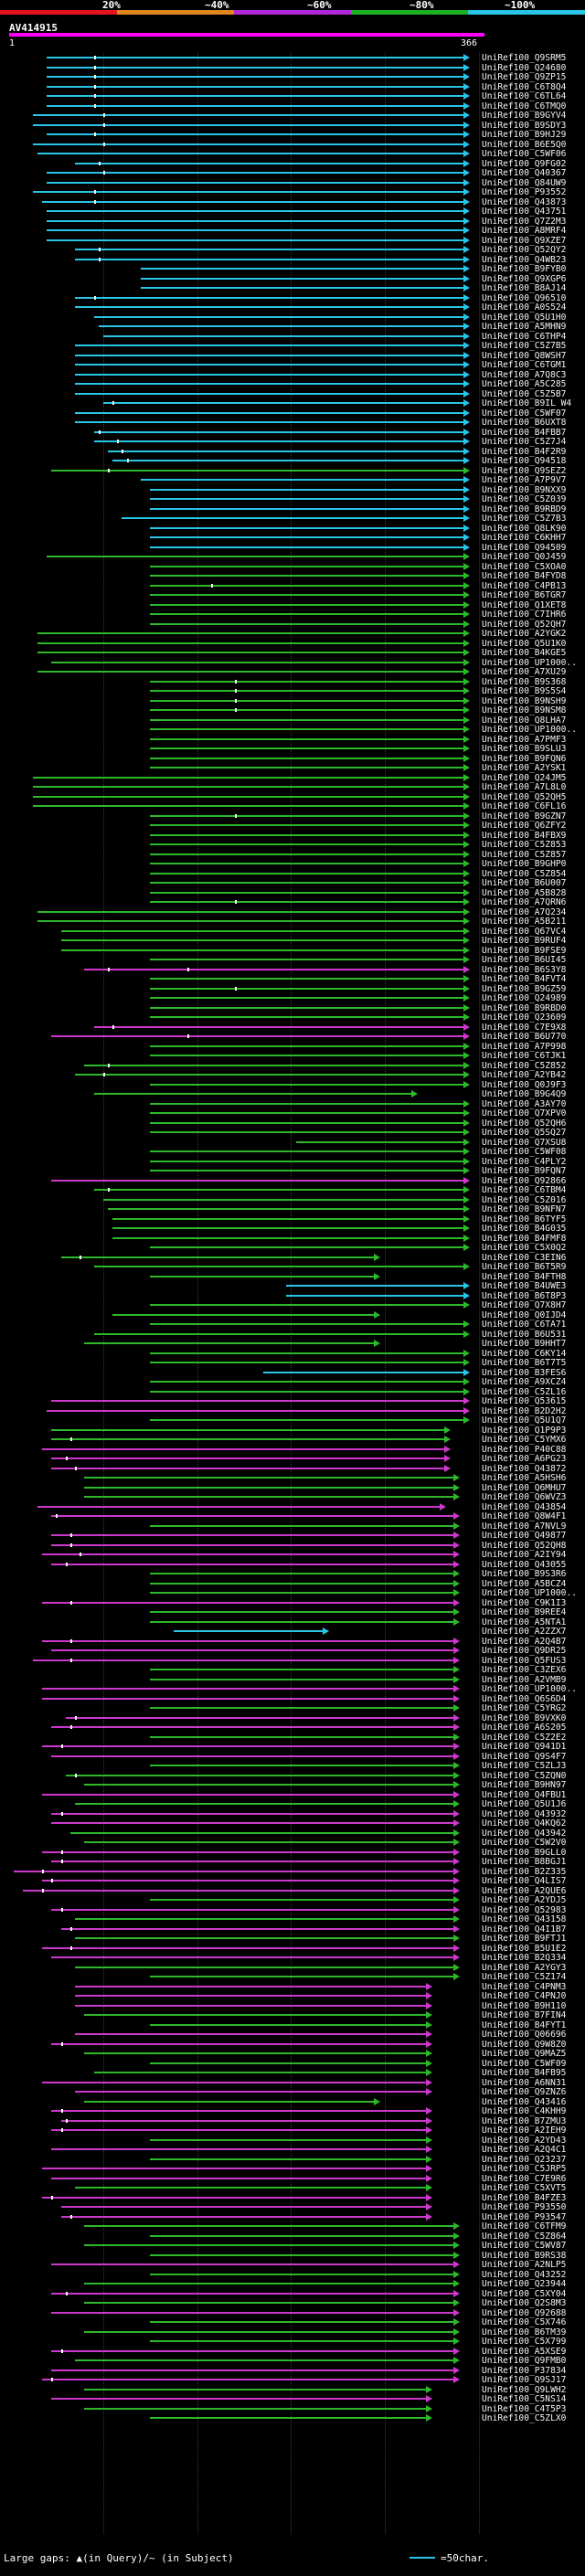 This screenshot has height=2576, width=585. What do you see at coordinates (293, 1315) in the screenshot?
I see `alignment-row: UniRef100_Q0IJD4` at bounding box center [293, 1315].